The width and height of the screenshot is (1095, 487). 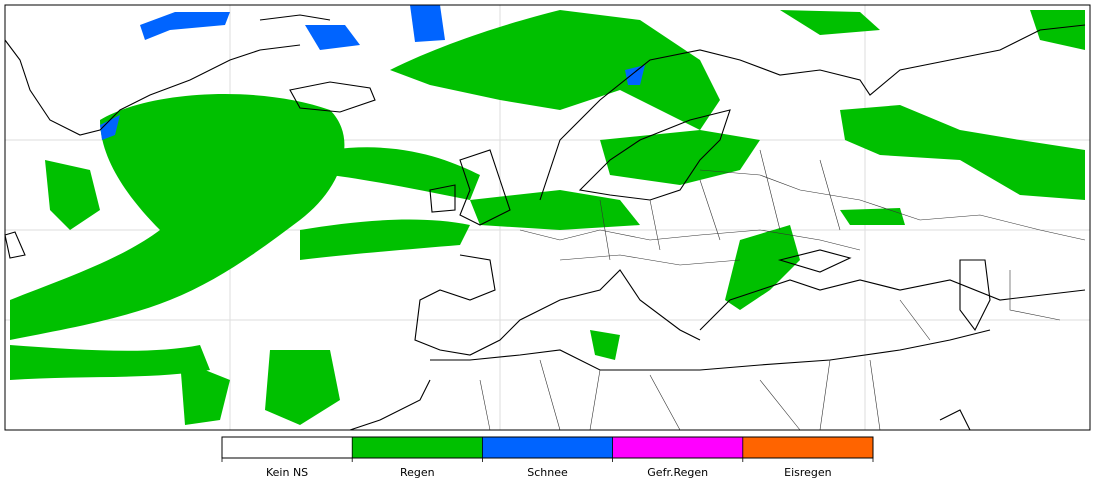 What do you see at coordinates (287, 472) in the screenshot?
I see `legend-label: Kein NS` at bounding box center [287, 472].